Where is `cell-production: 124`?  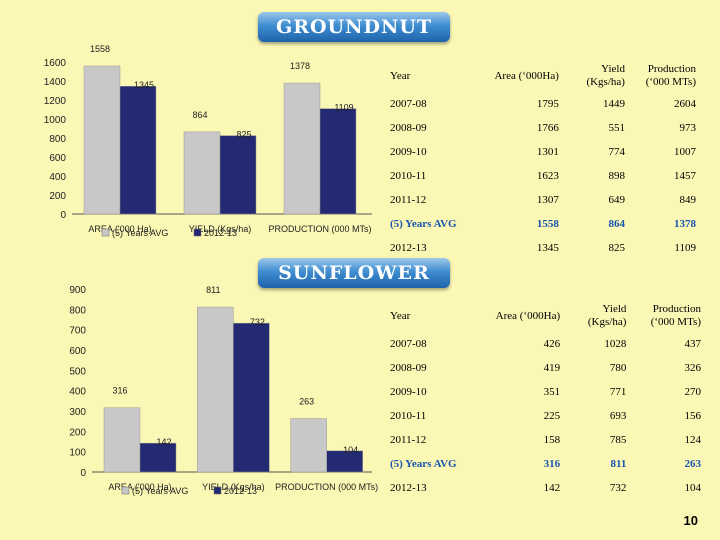
cell-production: 124 is located at coordinates (693, 440).